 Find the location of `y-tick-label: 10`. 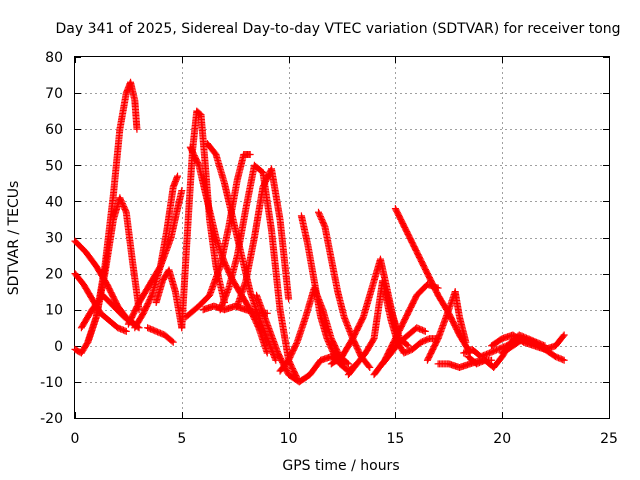

y-tick-label: 10 is located at coordinates (54, 311).